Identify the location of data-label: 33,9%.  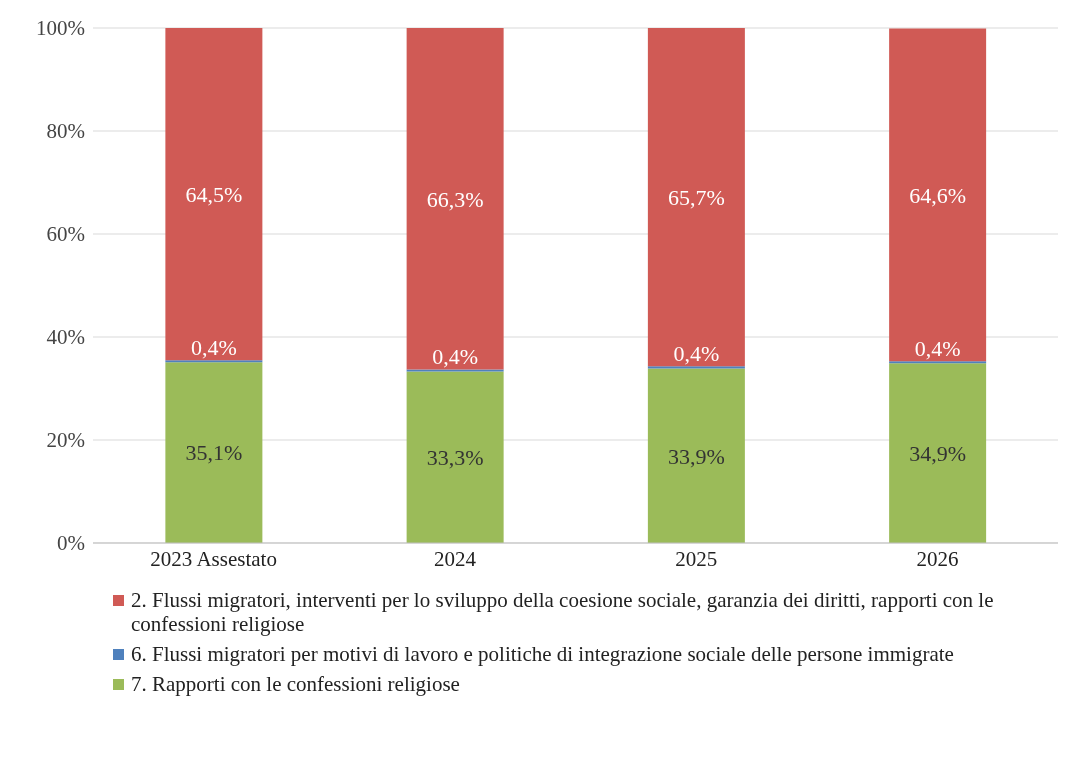
(696, 456).